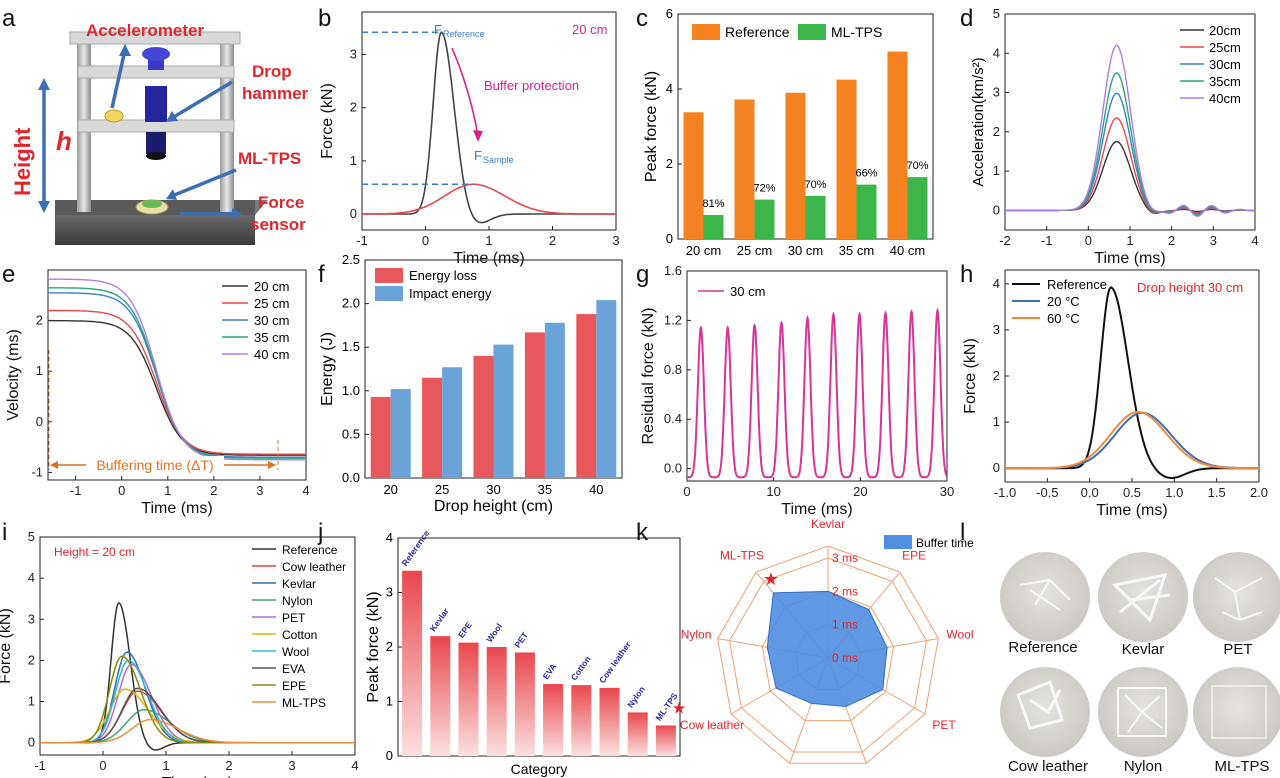  I want to click on y-axis-label: Residual force (kN), so click(648, 376).